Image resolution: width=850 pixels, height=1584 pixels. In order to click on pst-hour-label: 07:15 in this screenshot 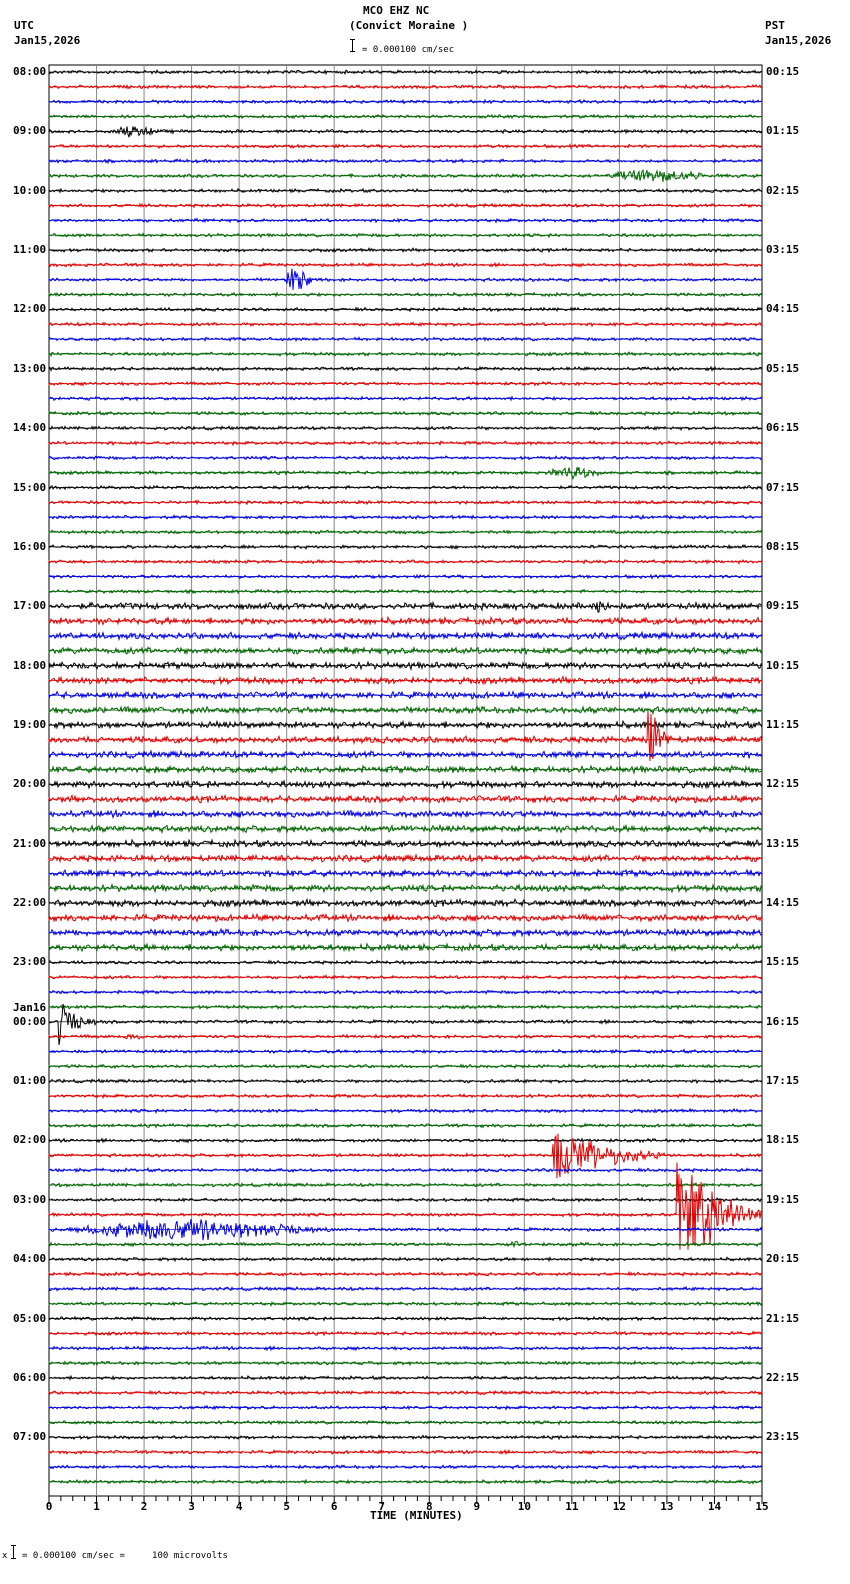, I will do `click(783, 487)`.